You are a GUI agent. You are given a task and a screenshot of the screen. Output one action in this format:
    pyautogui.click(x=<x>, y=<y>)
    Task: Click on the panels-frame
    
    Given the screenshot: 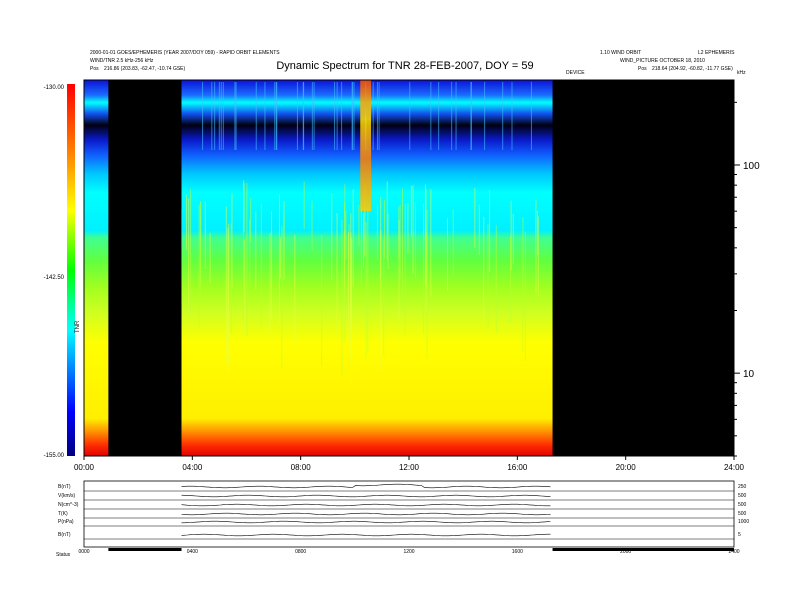 What is the action you would take?
    pyautogui.click(x=409, y=514)
    